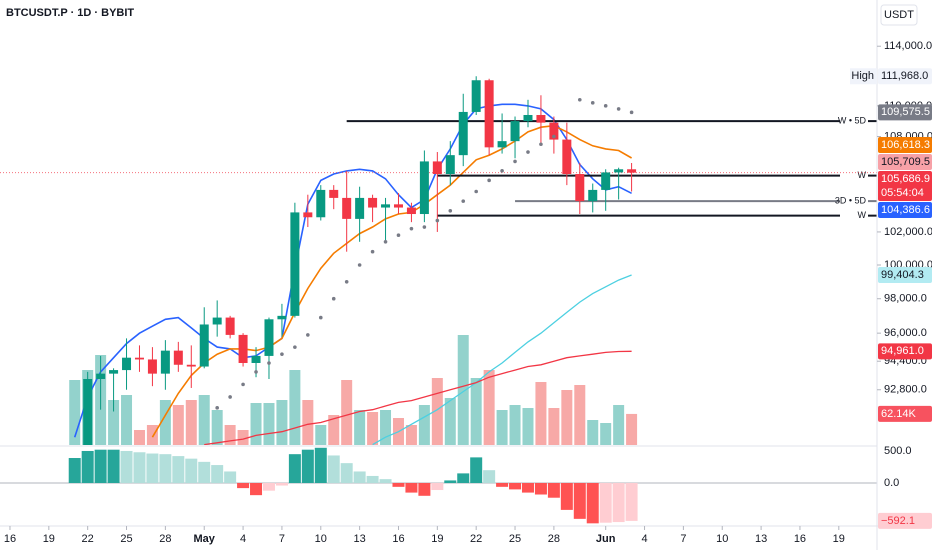  I want to click on level-label: W • 5D, so click(852, 120).